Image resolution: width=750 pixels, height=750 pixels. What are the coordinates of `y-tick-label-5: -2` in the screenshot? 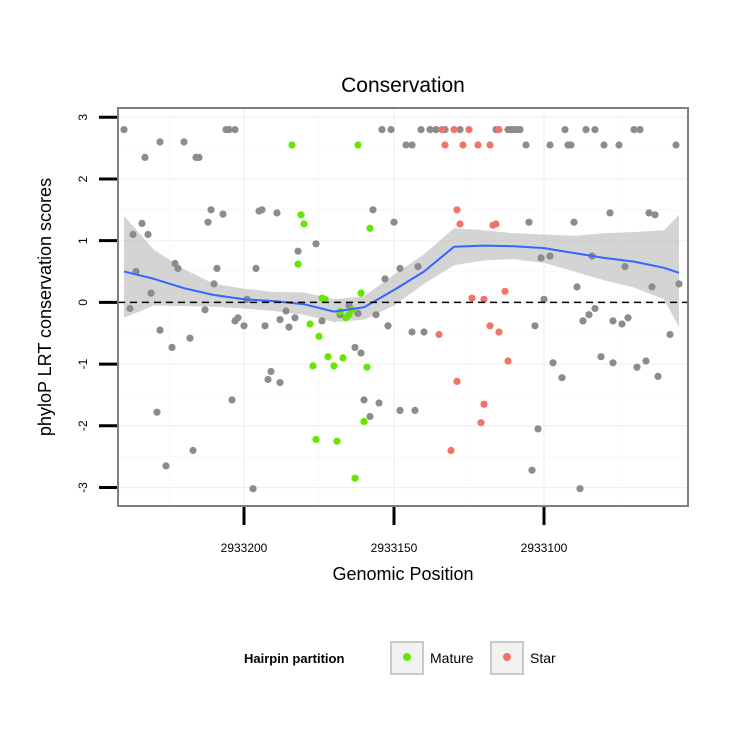 It's located at (83, 425).